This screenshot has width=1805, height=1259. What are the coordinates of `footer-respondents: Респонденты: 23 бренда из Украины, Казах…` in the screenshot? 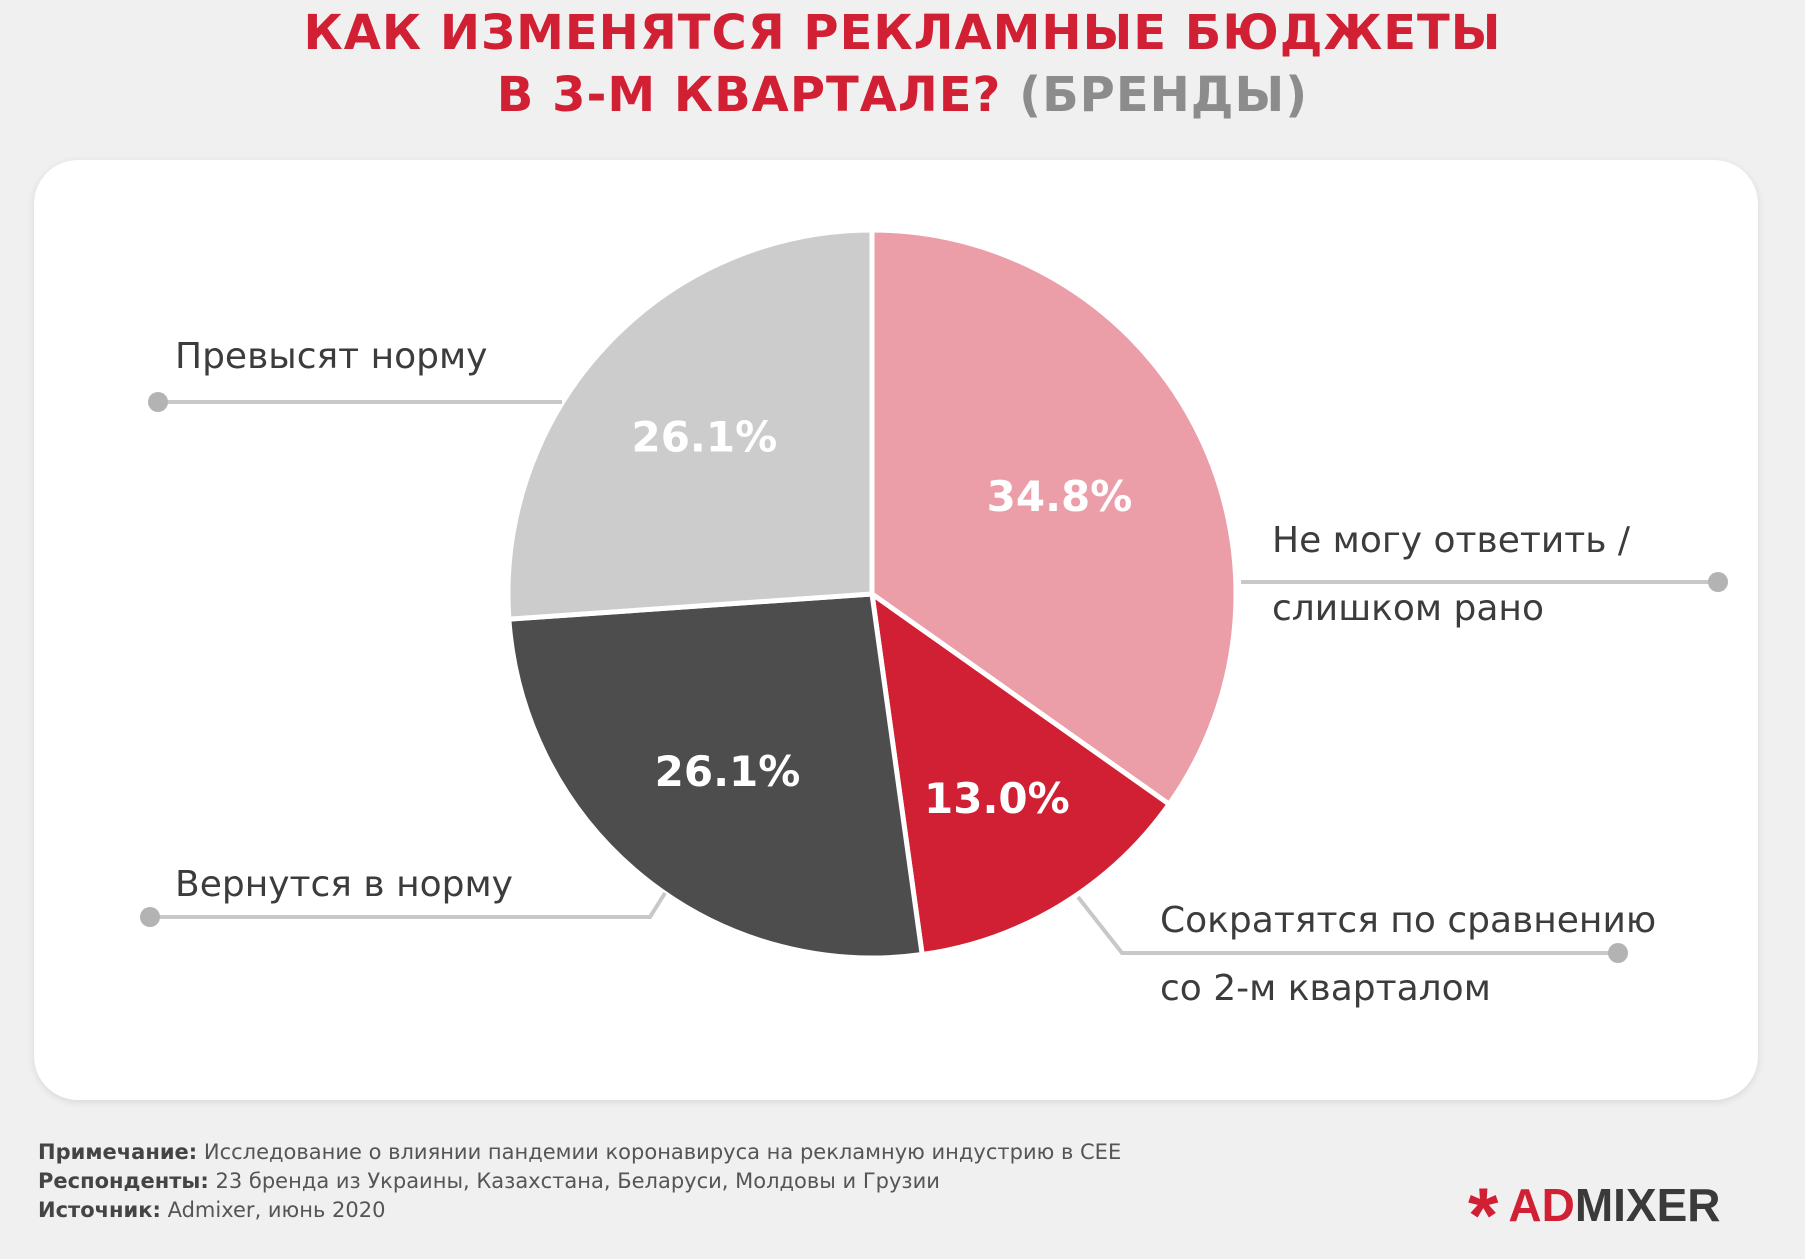 It's located at (579, 1181).